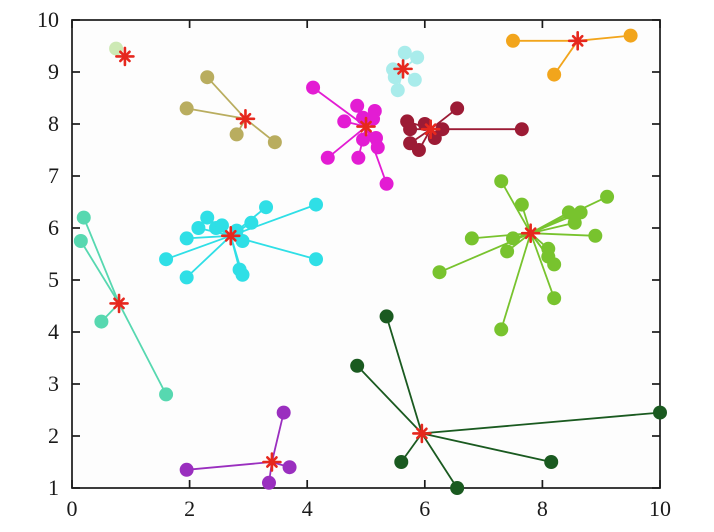  I want to click on y-tick-label: 9, so click(53, 71).